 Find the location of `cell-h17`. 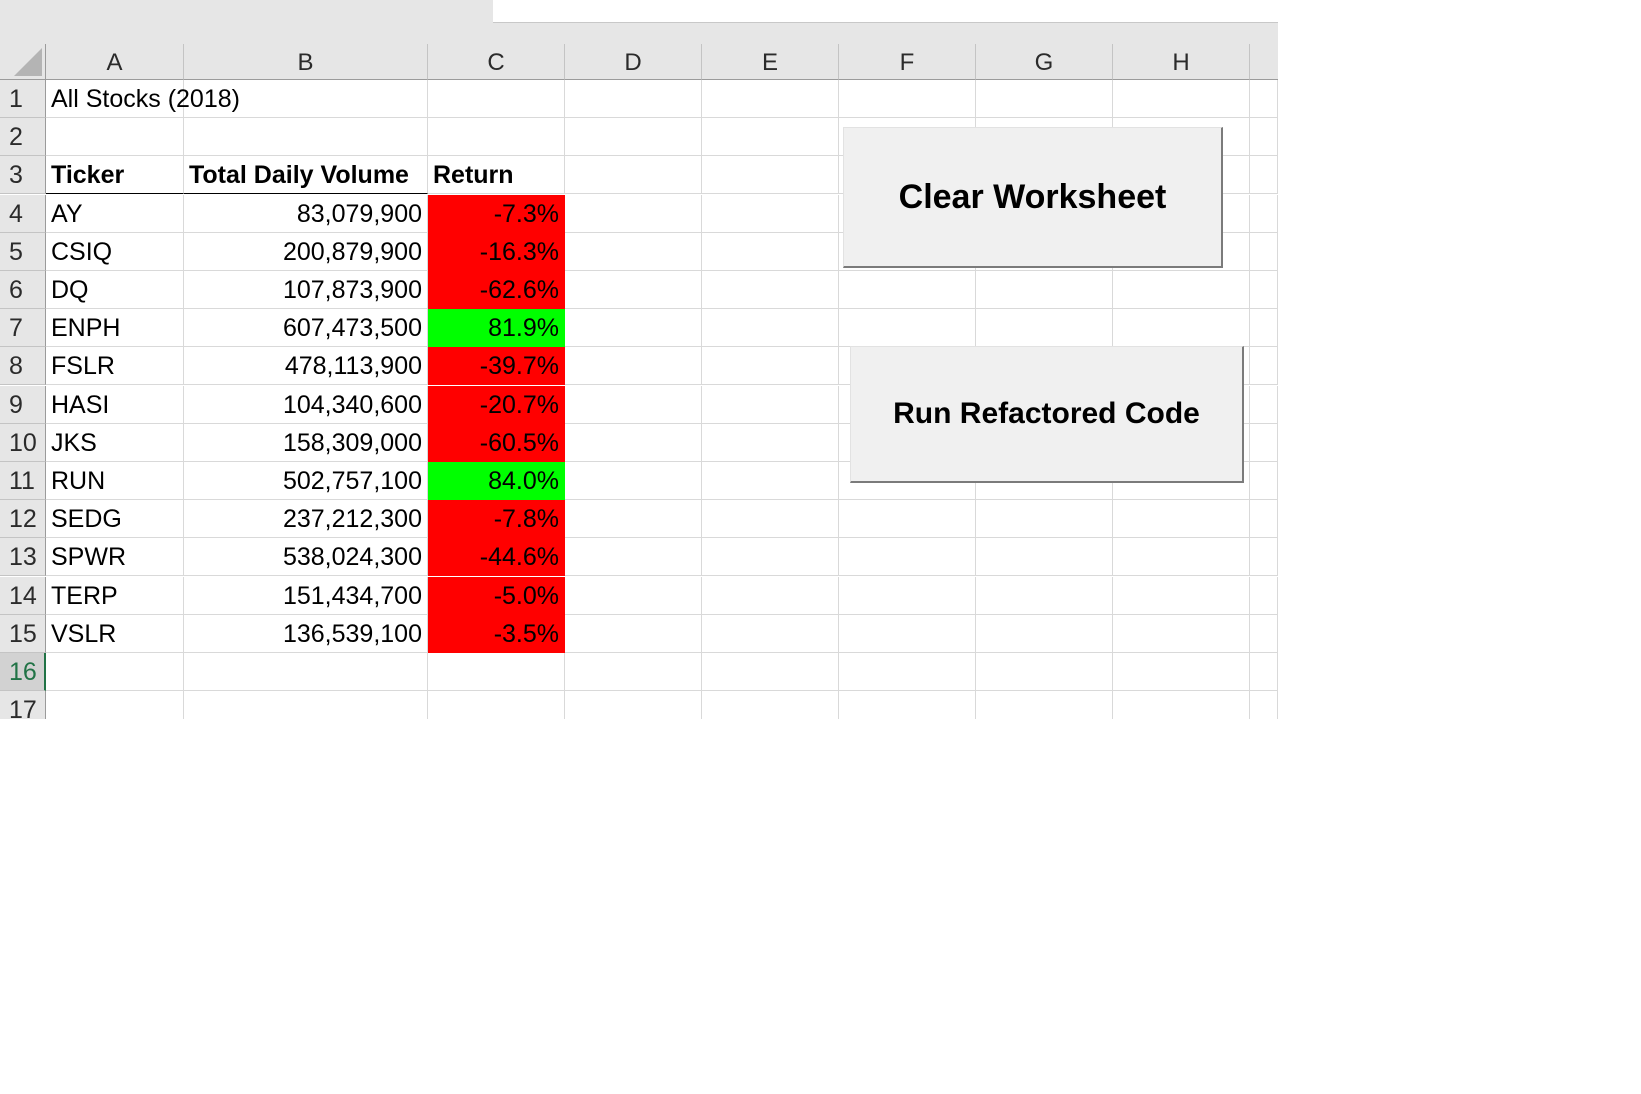

cell-h17 is located at coordinates (1181, 705).